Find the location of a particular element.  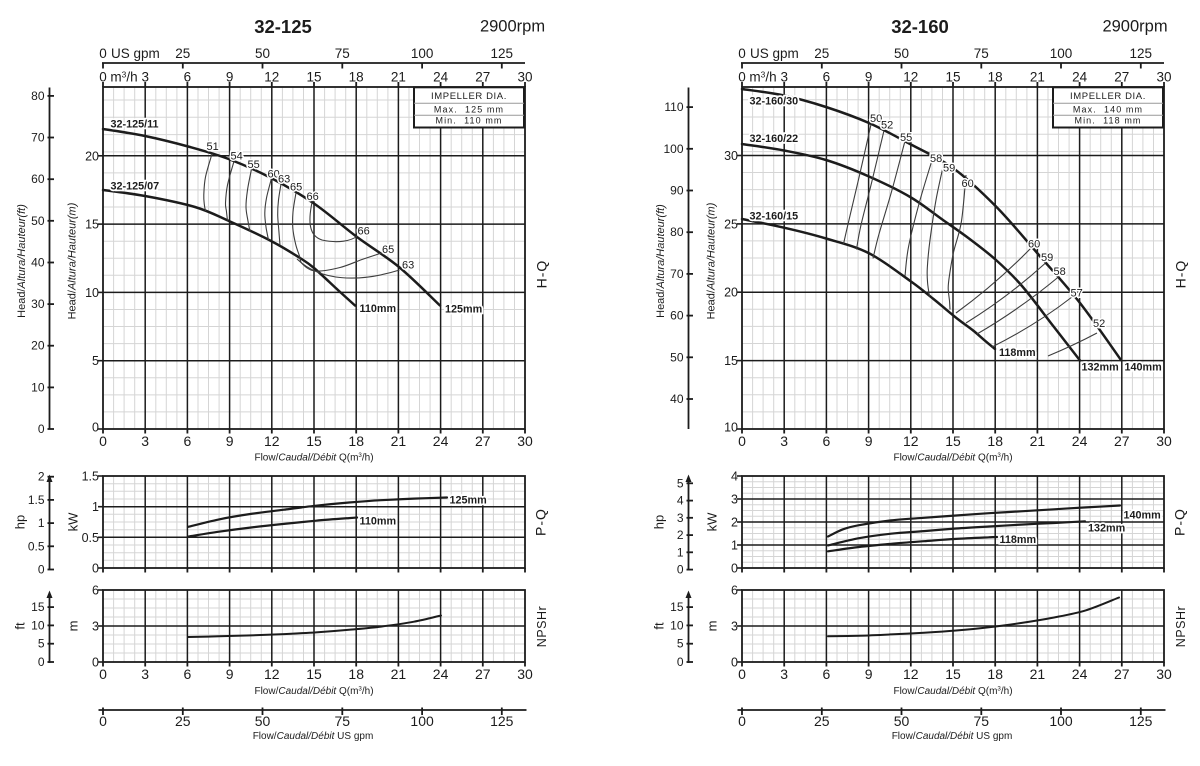

svg-text: 100 is located at coordinates (1061, 53).